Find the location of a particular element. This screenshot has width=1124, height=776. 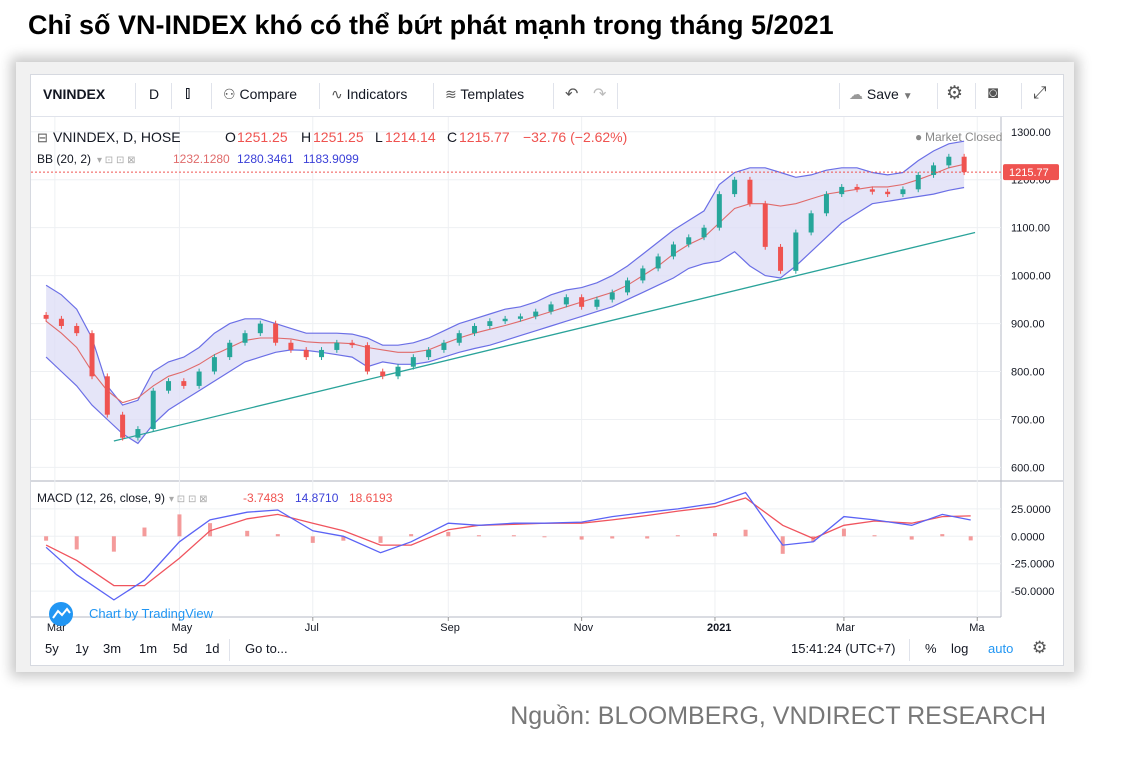

templates-button: ≋ Templates is located at coordinates (484, 94).